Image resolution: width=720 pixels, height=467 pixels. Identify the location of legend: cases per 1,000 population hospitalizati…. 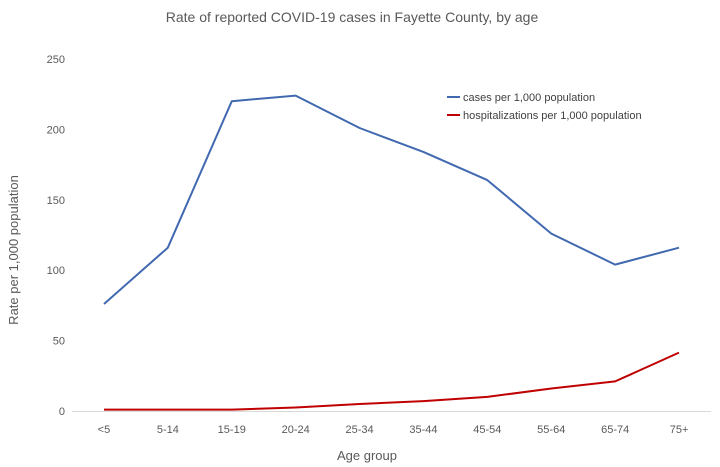
(544, 107).